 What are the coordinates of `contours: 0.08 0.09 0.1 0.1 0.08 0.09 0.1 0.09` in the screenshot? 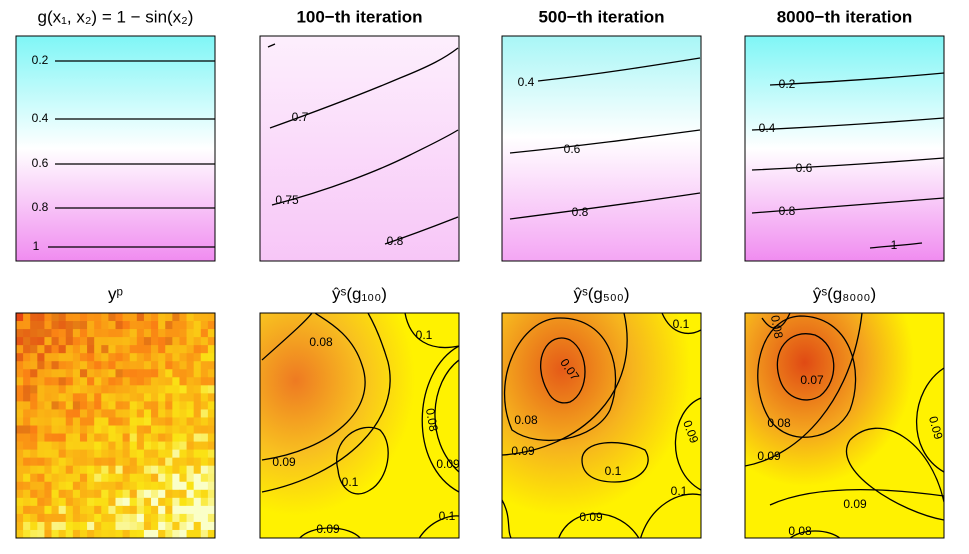 It's located at (360, 425).